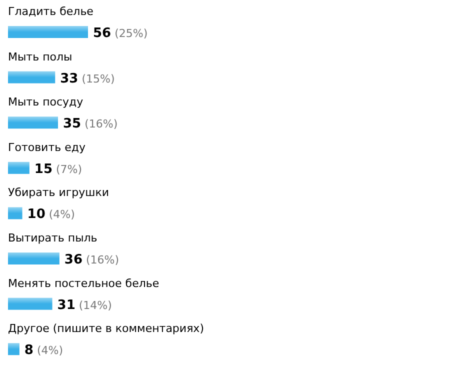 The width and height of the screenshot is (450, 376). I want to click on y-tick-label: Готовить еду, so click(47, 147).